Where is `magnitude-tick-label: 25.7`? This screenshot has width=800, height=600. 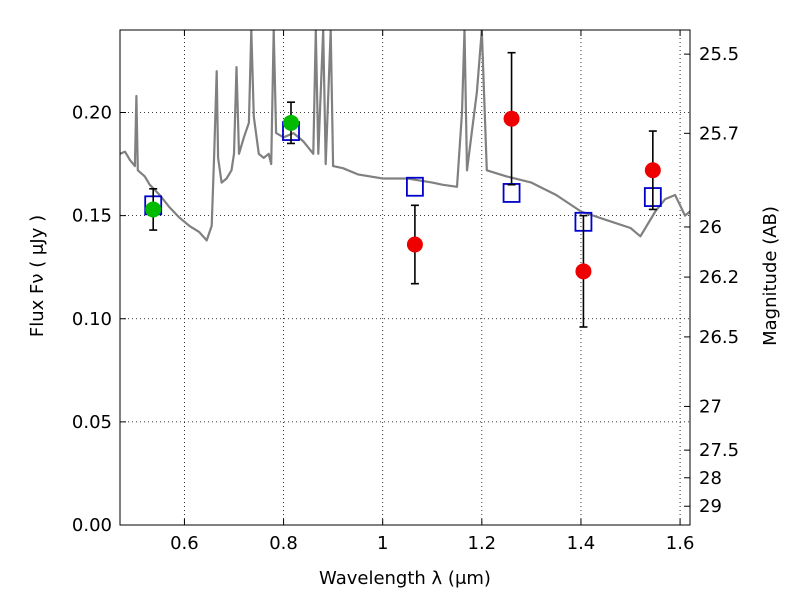 magnitude-tick-label: 25.7 is located at coordinates (719, 133).